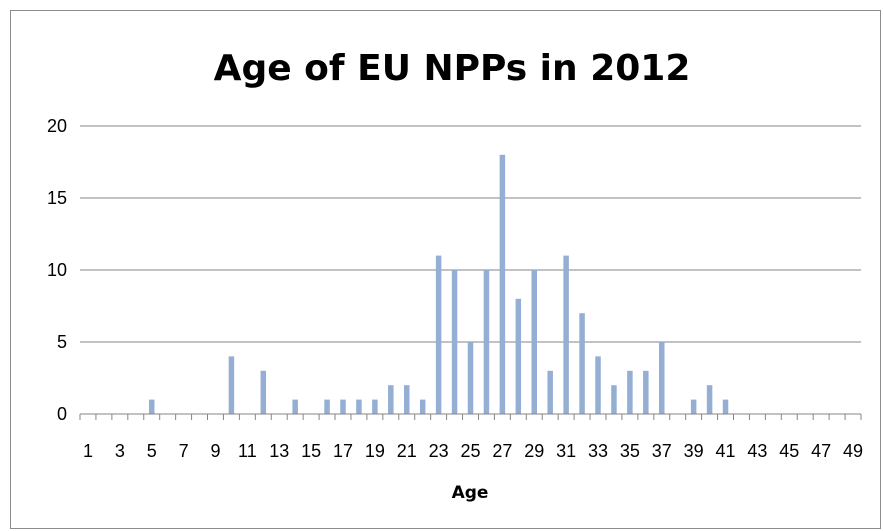 The height and width of the screenshot is (531, 883). I want to click on x-tick-label: 1, so click(88, 451).